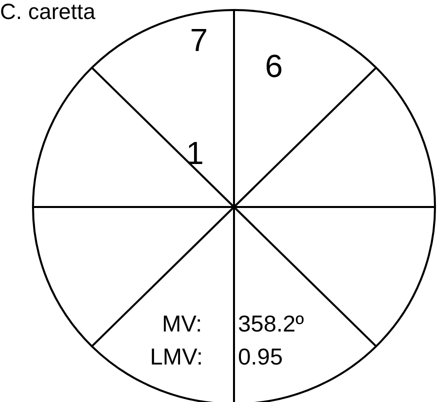 This screenshot has width=439, height=402. I want to click on data-label: 1, so click(195, 152).